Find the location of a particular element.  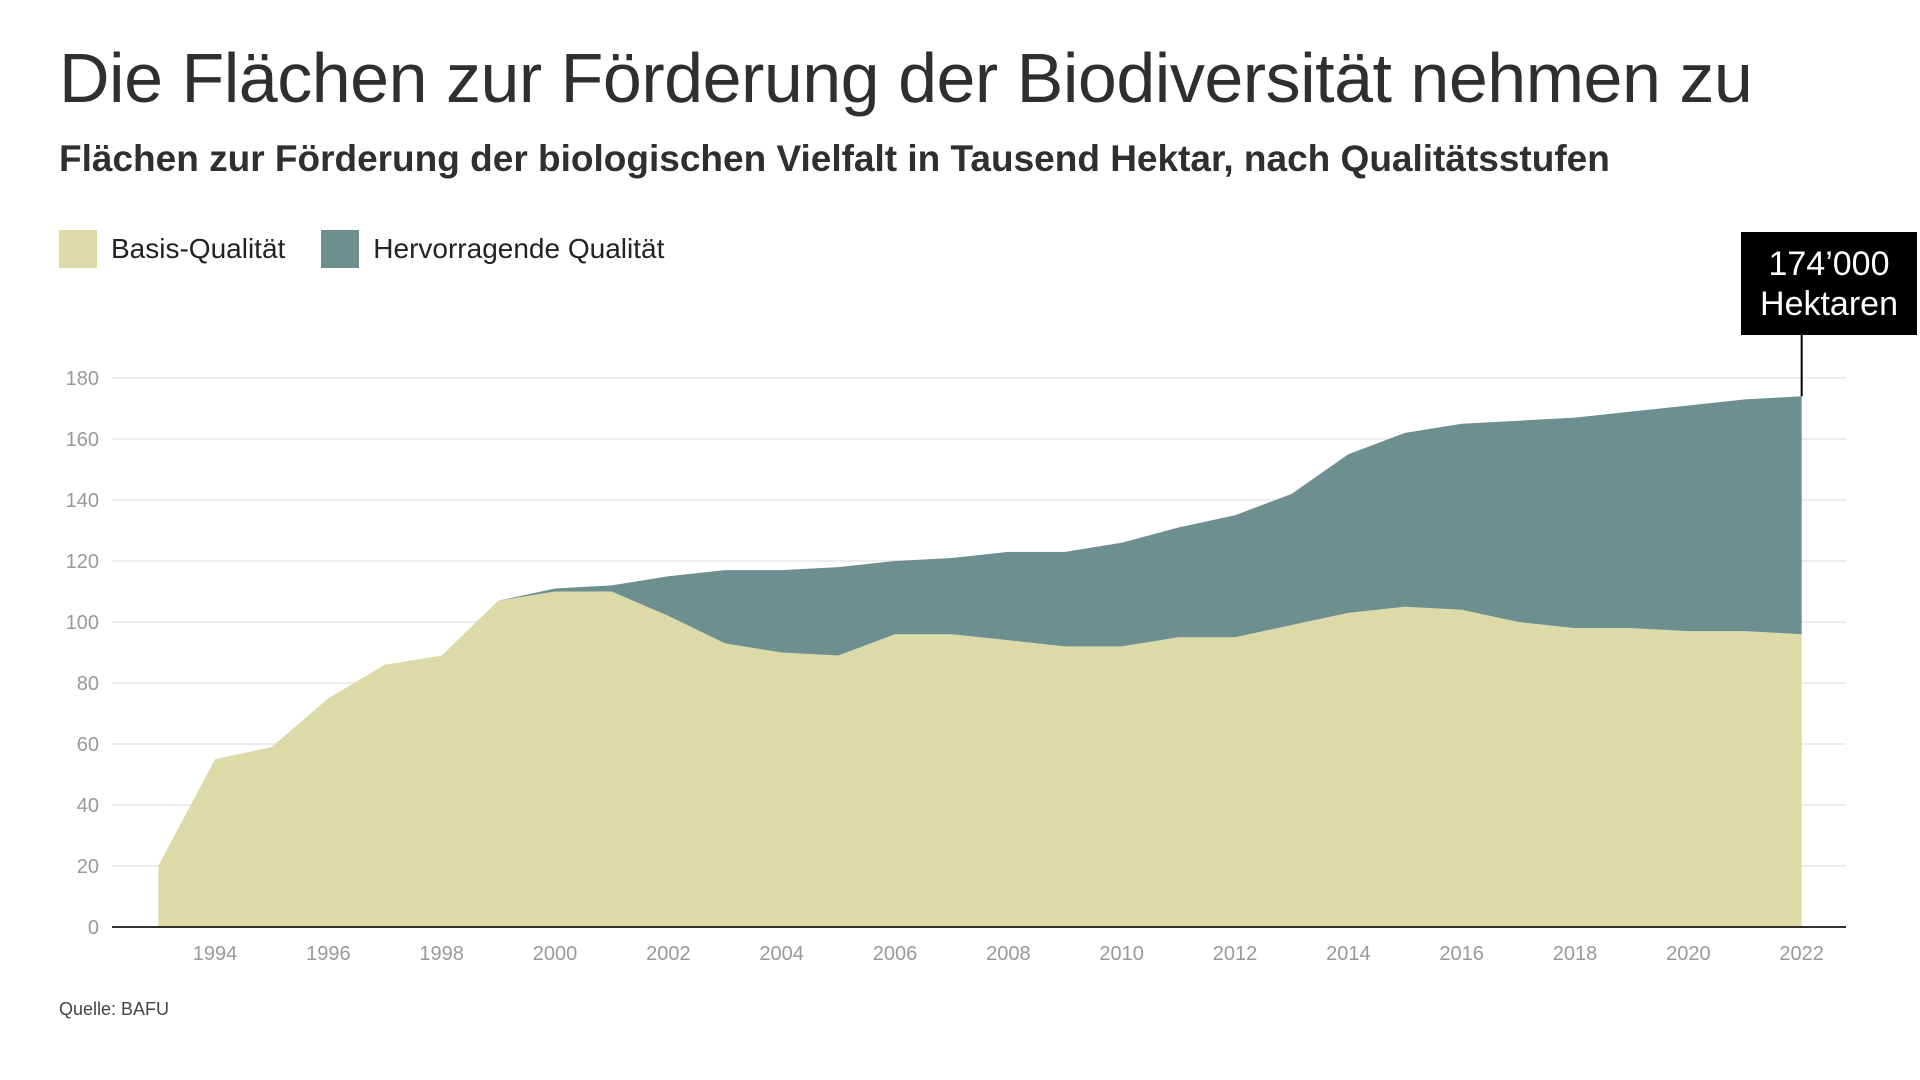

y-tick-label-20: 20 is located at coordinates (88, 867).